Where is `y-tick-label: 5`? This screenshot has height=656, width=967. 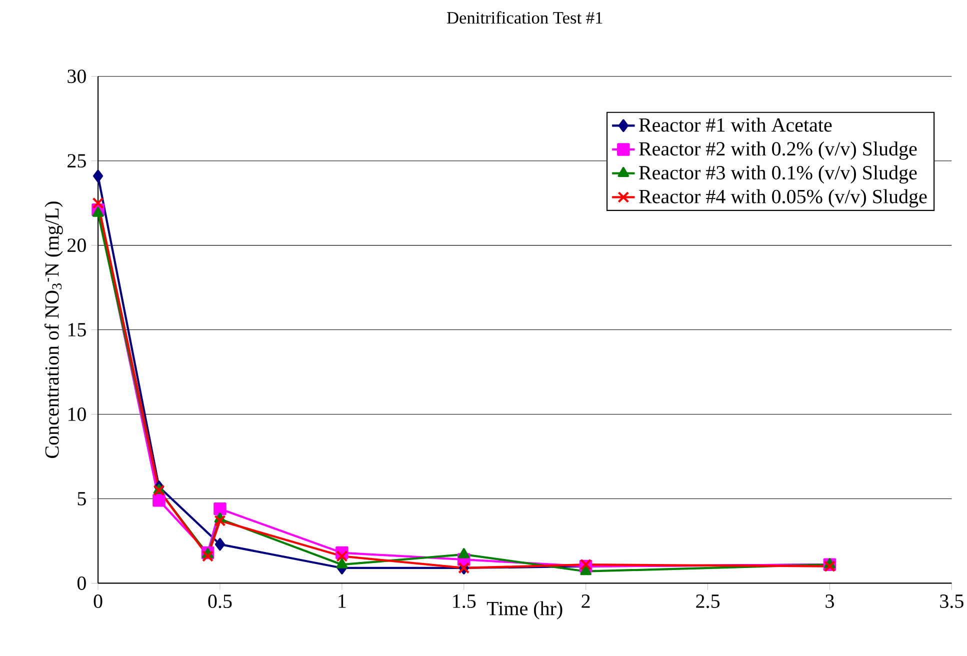
y-tick-label: 5 is located at coordinates (82, 499).